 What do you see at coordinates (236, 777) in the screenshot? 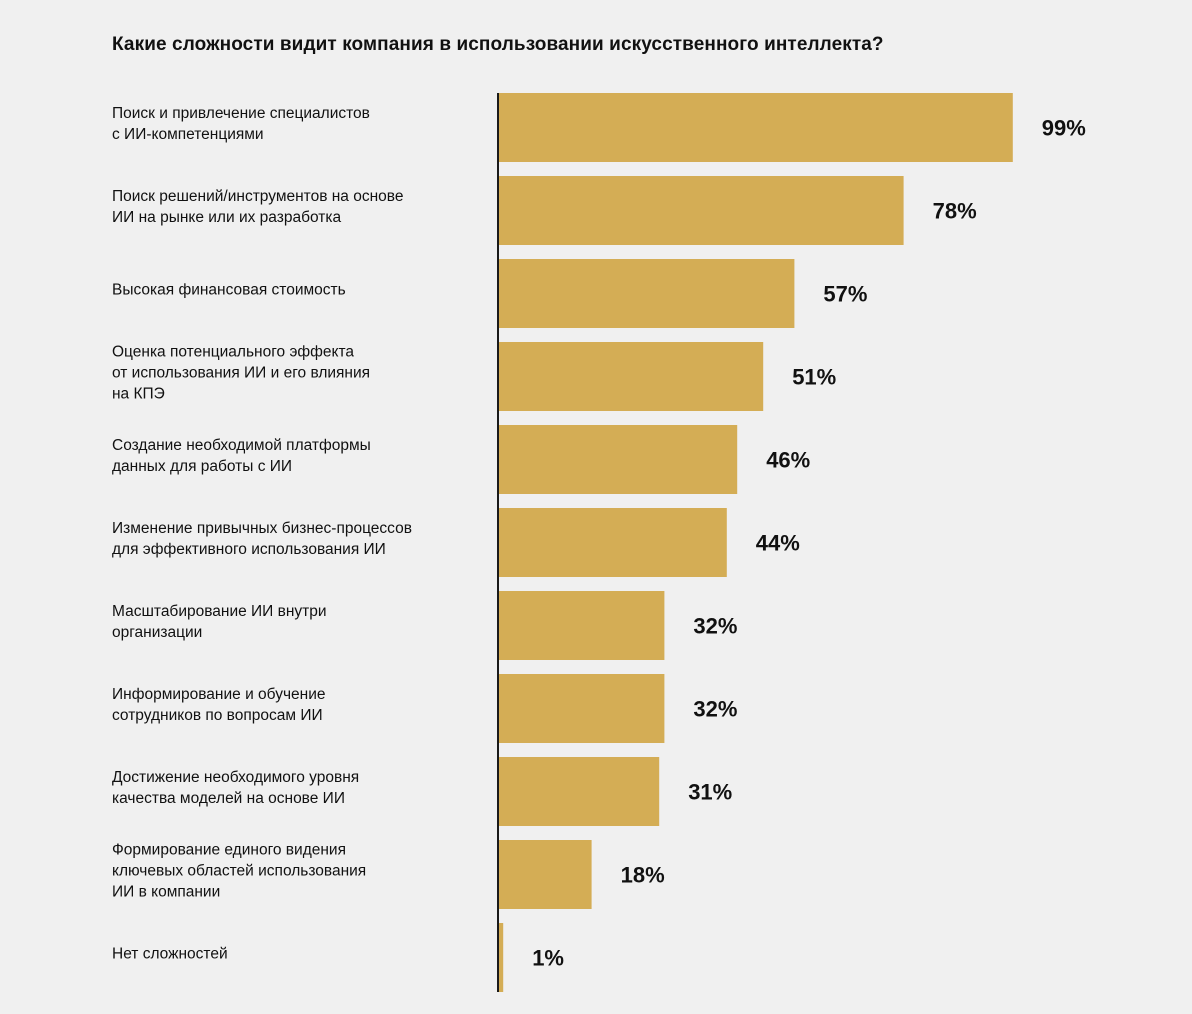
I see `category-label-line: Достижение необходимого уровня` at bounding box center [236, 777].